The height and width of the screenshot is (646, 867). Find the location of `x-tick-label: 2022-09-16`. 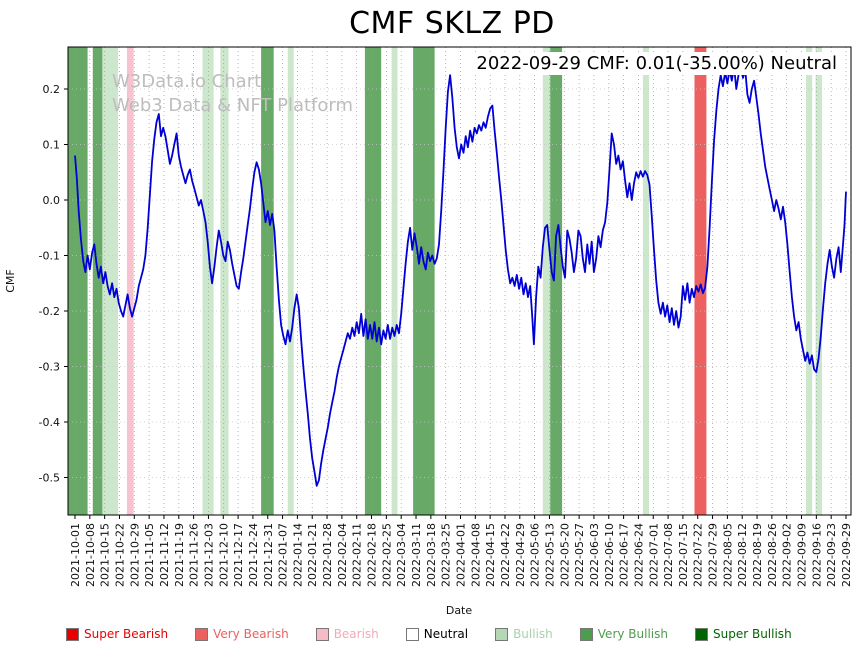

x-tick-label: 2022-09-16 is located at coordinates (816, 555).